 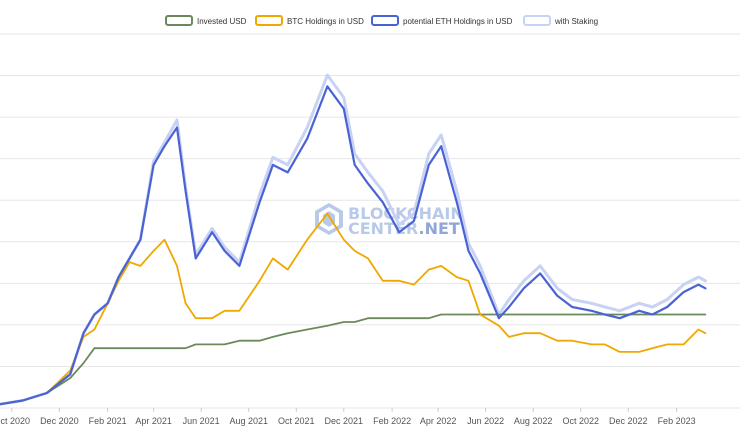 I want to click on legend-item-btc: BTC Holdings in USD, so click(x=309, y=20).